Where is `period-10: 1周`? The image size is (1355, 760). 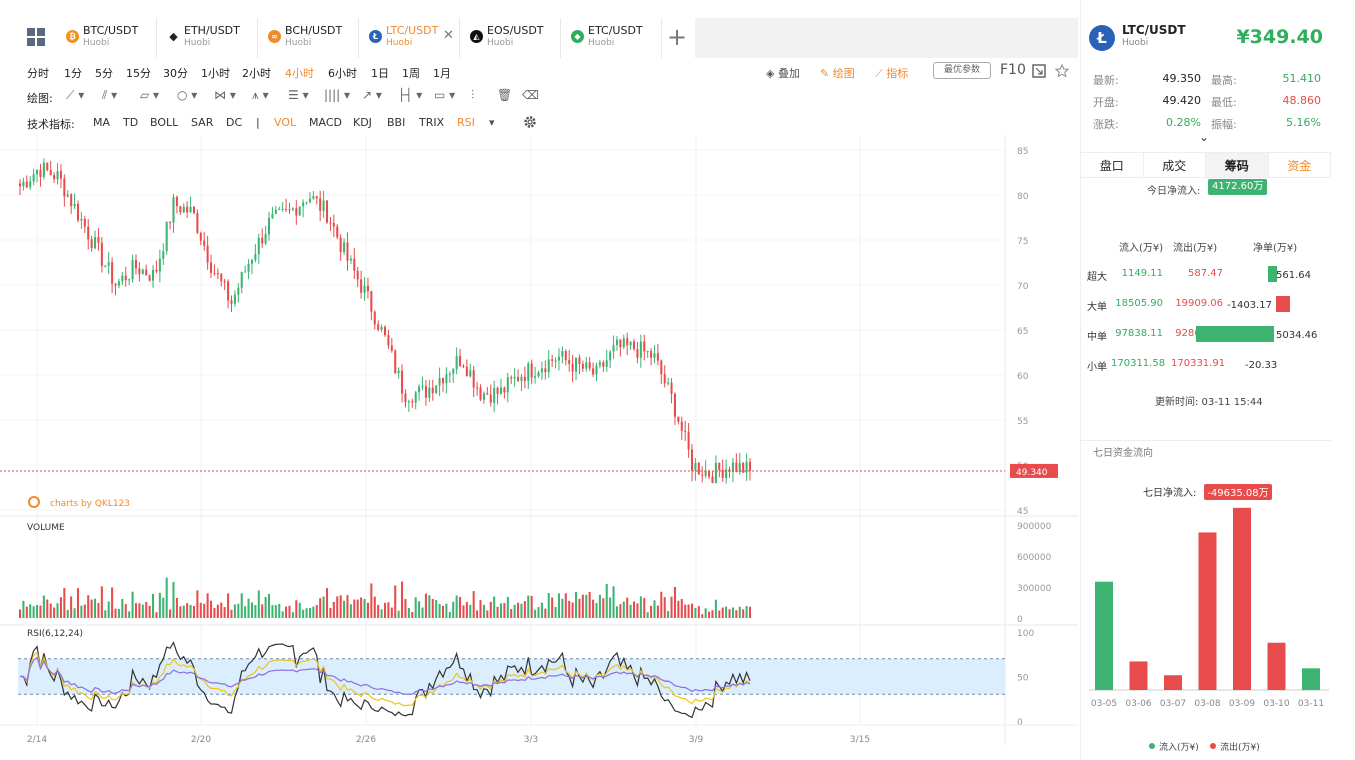 period-10: 1周 is located at coordinates (411, 73).